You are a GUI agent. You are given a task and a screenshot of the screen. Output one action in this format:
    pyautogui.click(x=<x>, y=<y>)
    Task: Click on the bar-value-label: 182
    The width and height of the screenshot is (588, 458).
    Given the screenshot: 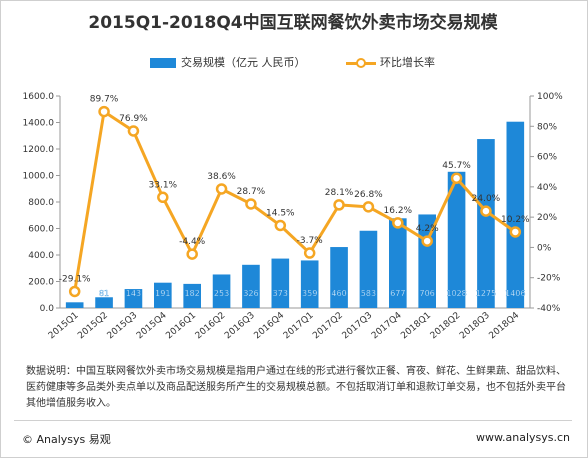 What is the action you would take?
    pyautogui.click(x=192, y=293)
    